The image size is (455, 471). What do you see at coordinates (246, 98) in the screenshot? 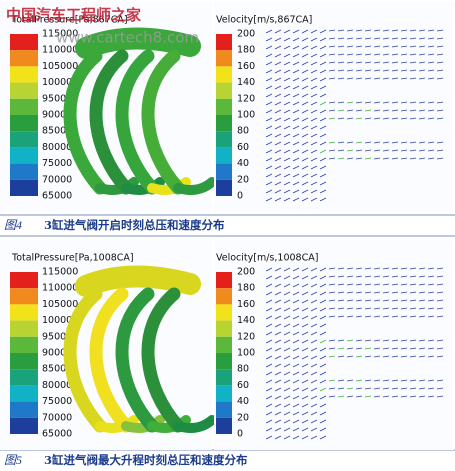
I see `scale-label: 120` at bounding box center [246, 98].